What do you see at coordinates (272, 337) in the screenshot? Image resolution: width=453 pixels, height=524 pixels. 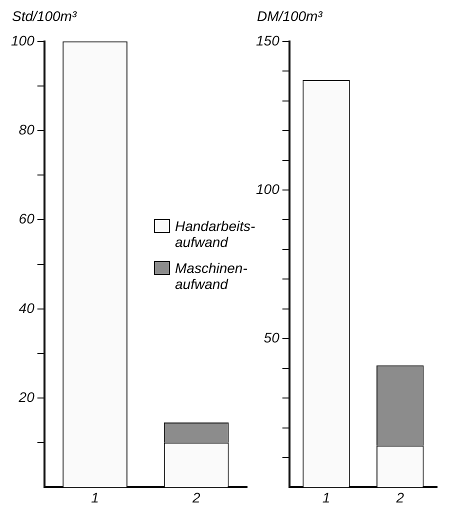 I see `y-tick-label: 50` at bounding box center [272, 337].